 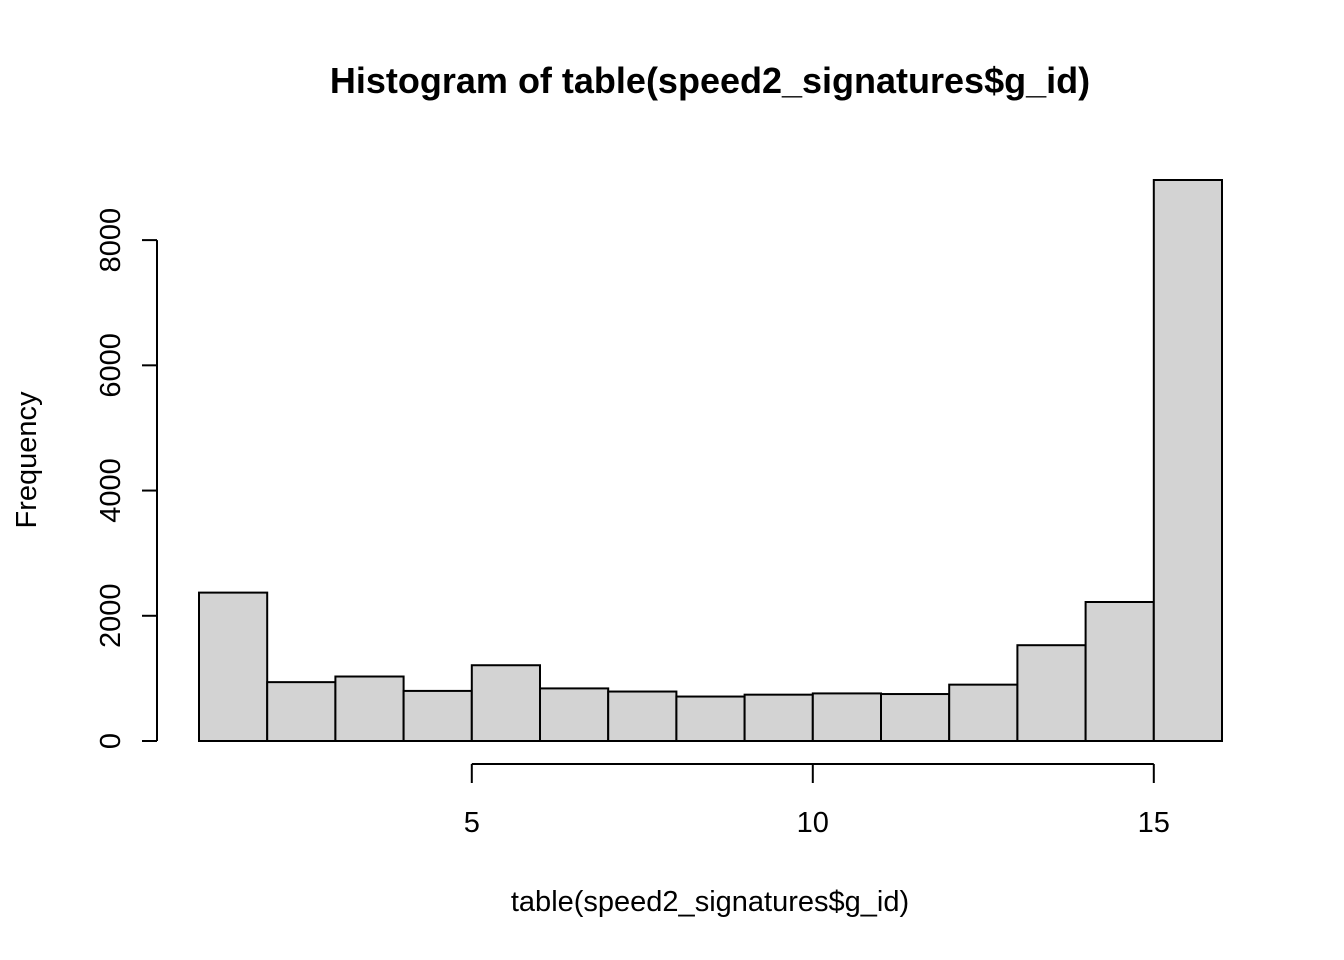 What do you see at coordinates (813, 823) in the screenshot?
I see `x-tick-label: 10` at bounding box center [813, 823].